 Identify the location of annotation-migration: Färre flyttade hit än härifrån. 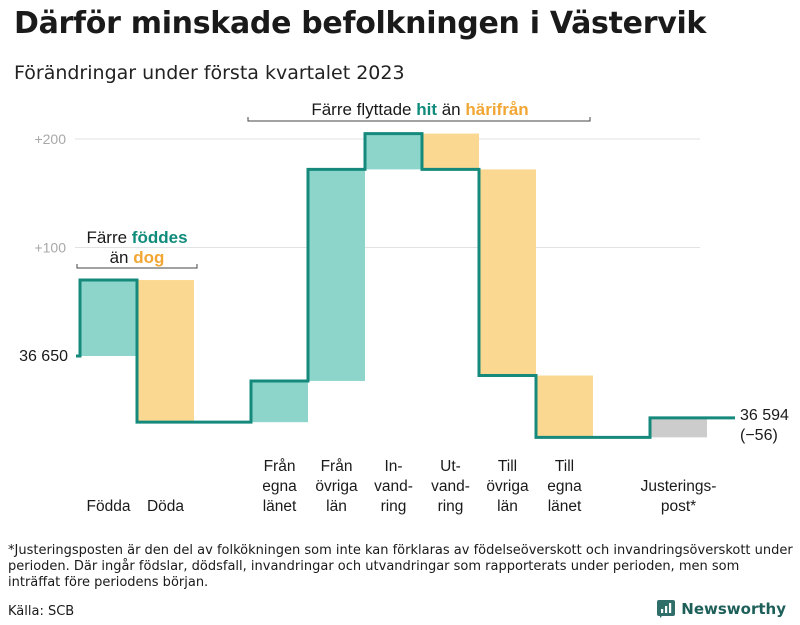
(419, 109).